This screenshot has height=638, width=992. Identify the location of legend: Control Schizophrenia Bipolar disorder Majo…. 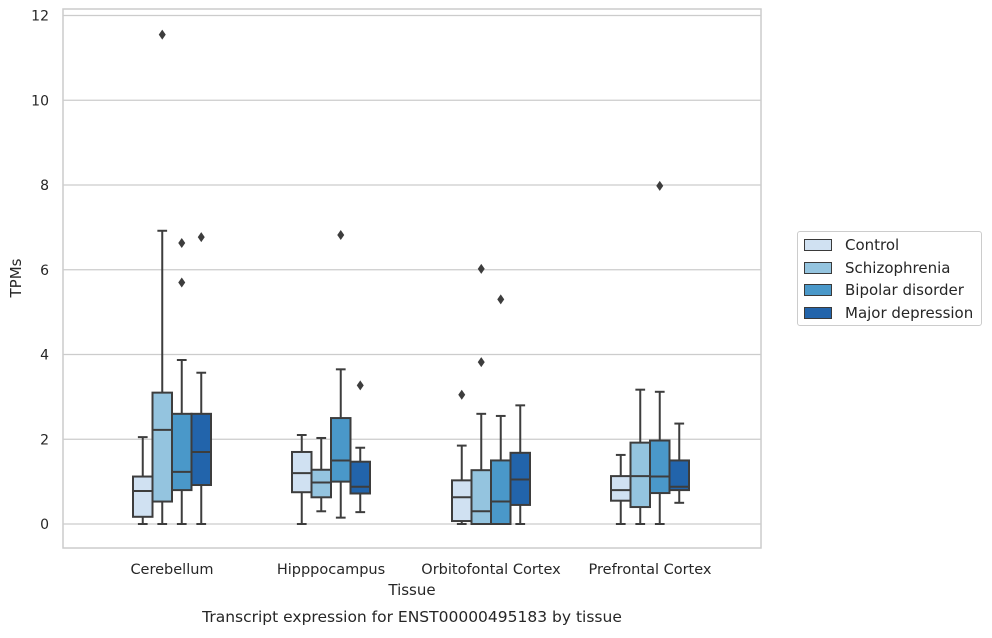
(889, 278).